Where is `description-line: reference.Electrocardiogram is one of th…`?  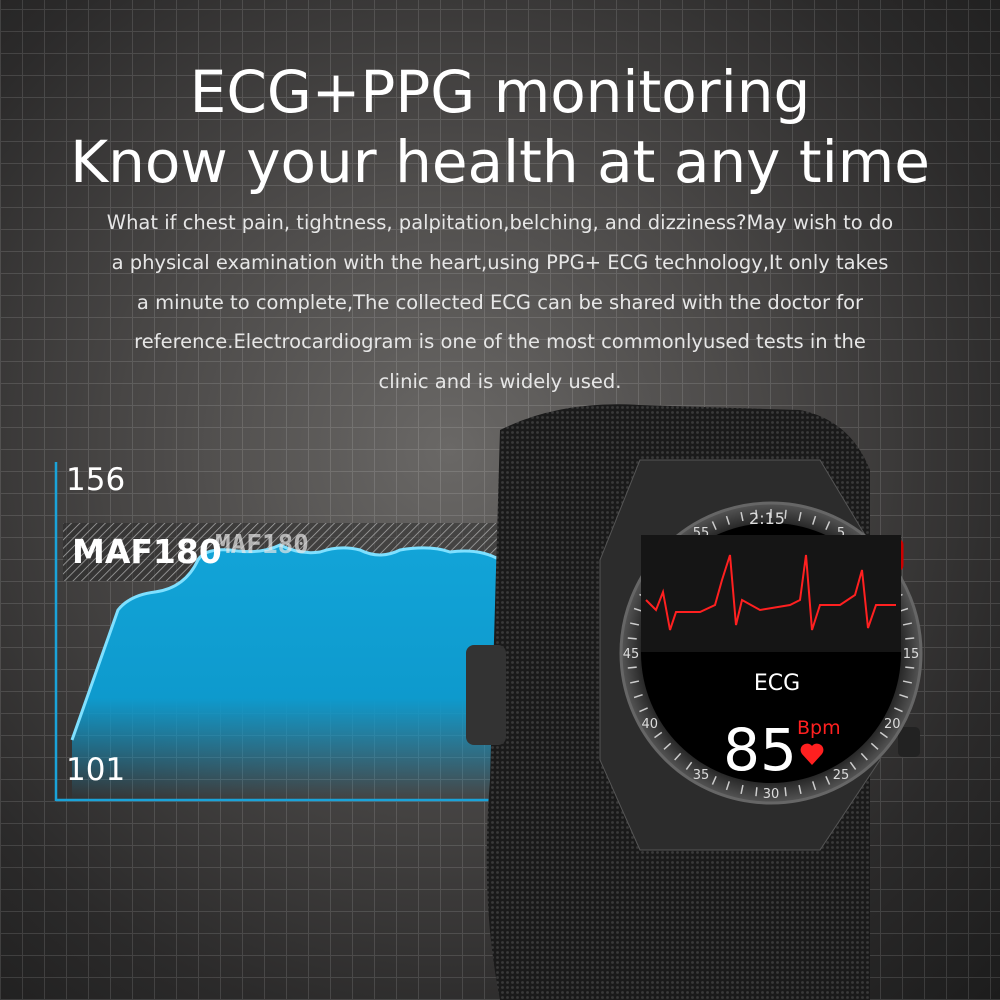 description-line: reference.Electrocardiogram is one of th… is located at coordinates (500, 342).